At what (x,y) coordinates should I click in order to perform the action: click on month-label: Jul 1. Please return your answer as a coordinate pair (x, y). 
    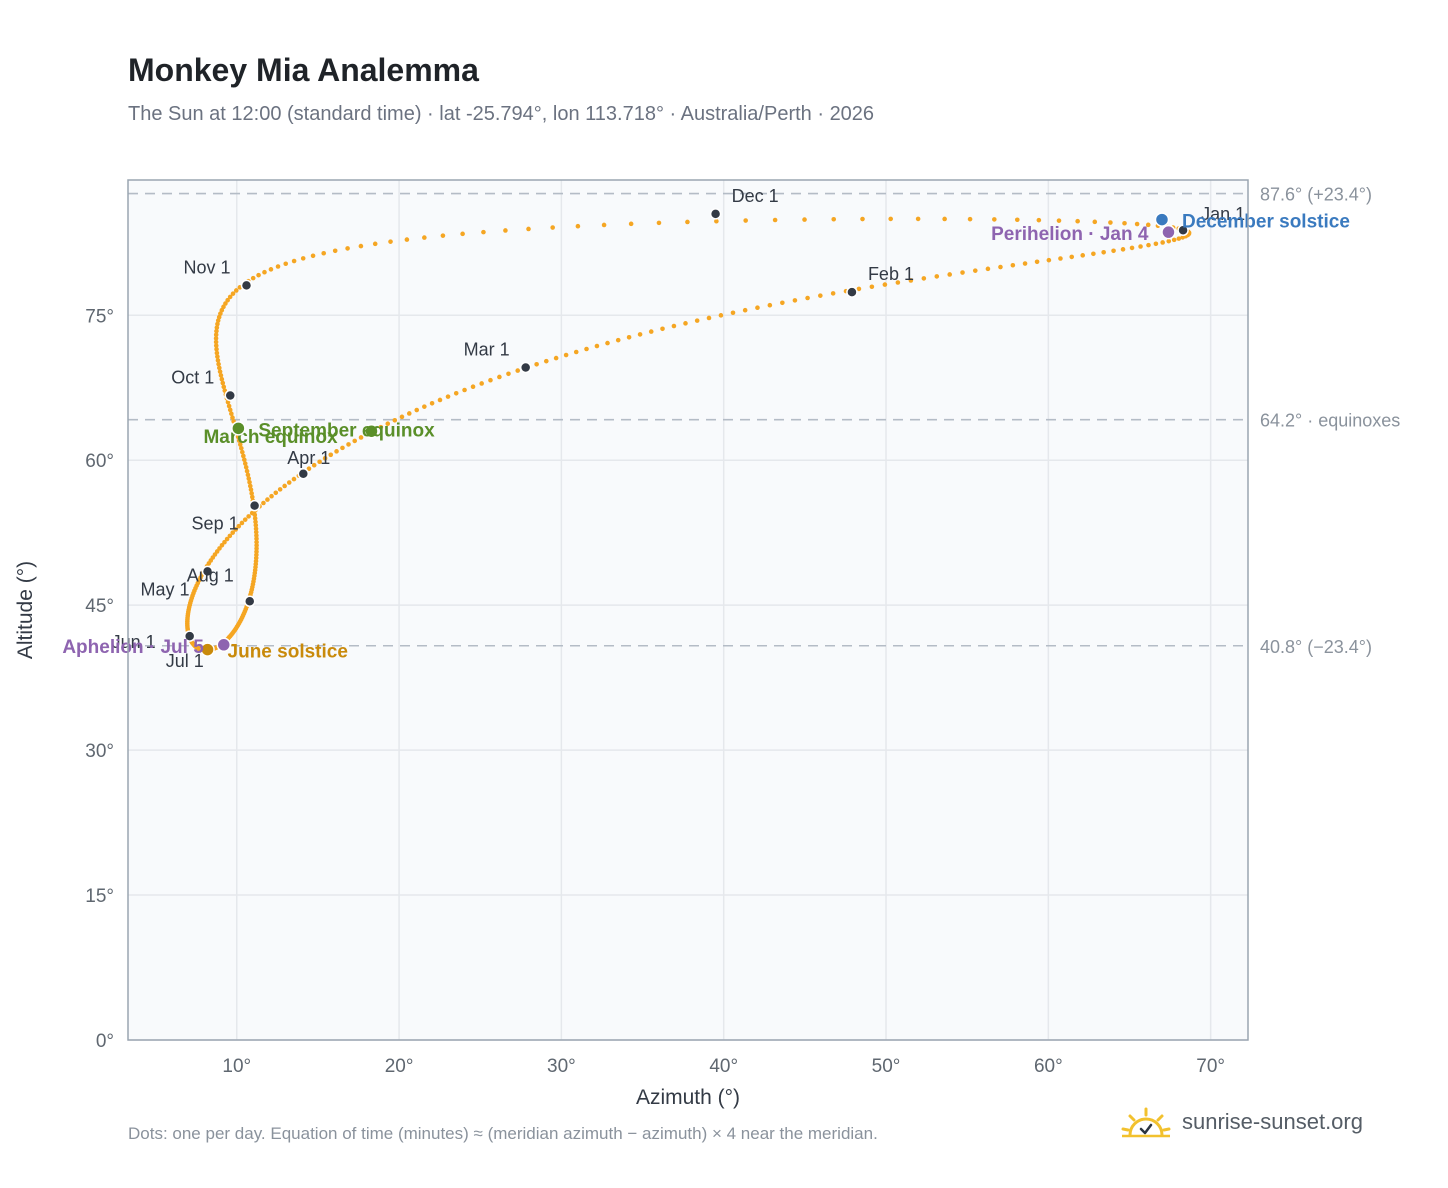
    Looking at the image, I should click on (185, 661).